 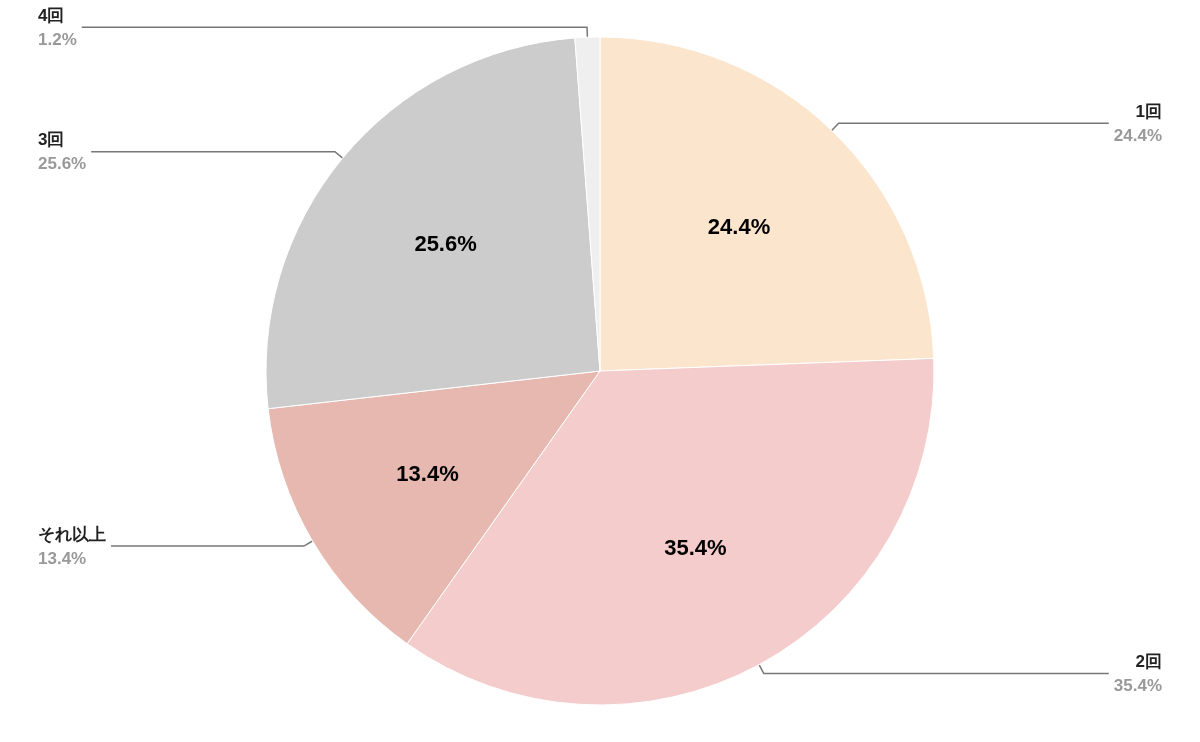 I want to click on data-label: 25.6%, so click(x=62, y=164).